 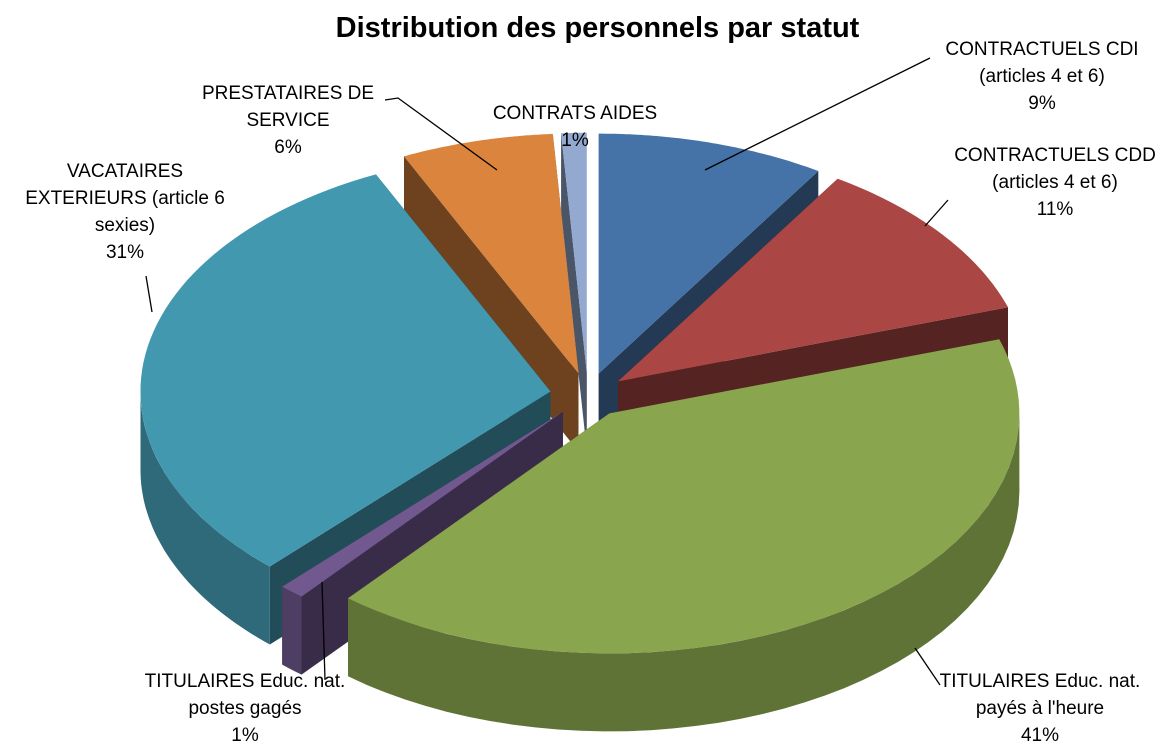 What do you see at coordinates (1055, 169) in the screenshot?
I see `category-label: CONTRACTUELS CDD (articles 4 et 6)` at bounding box center [1055, 169].